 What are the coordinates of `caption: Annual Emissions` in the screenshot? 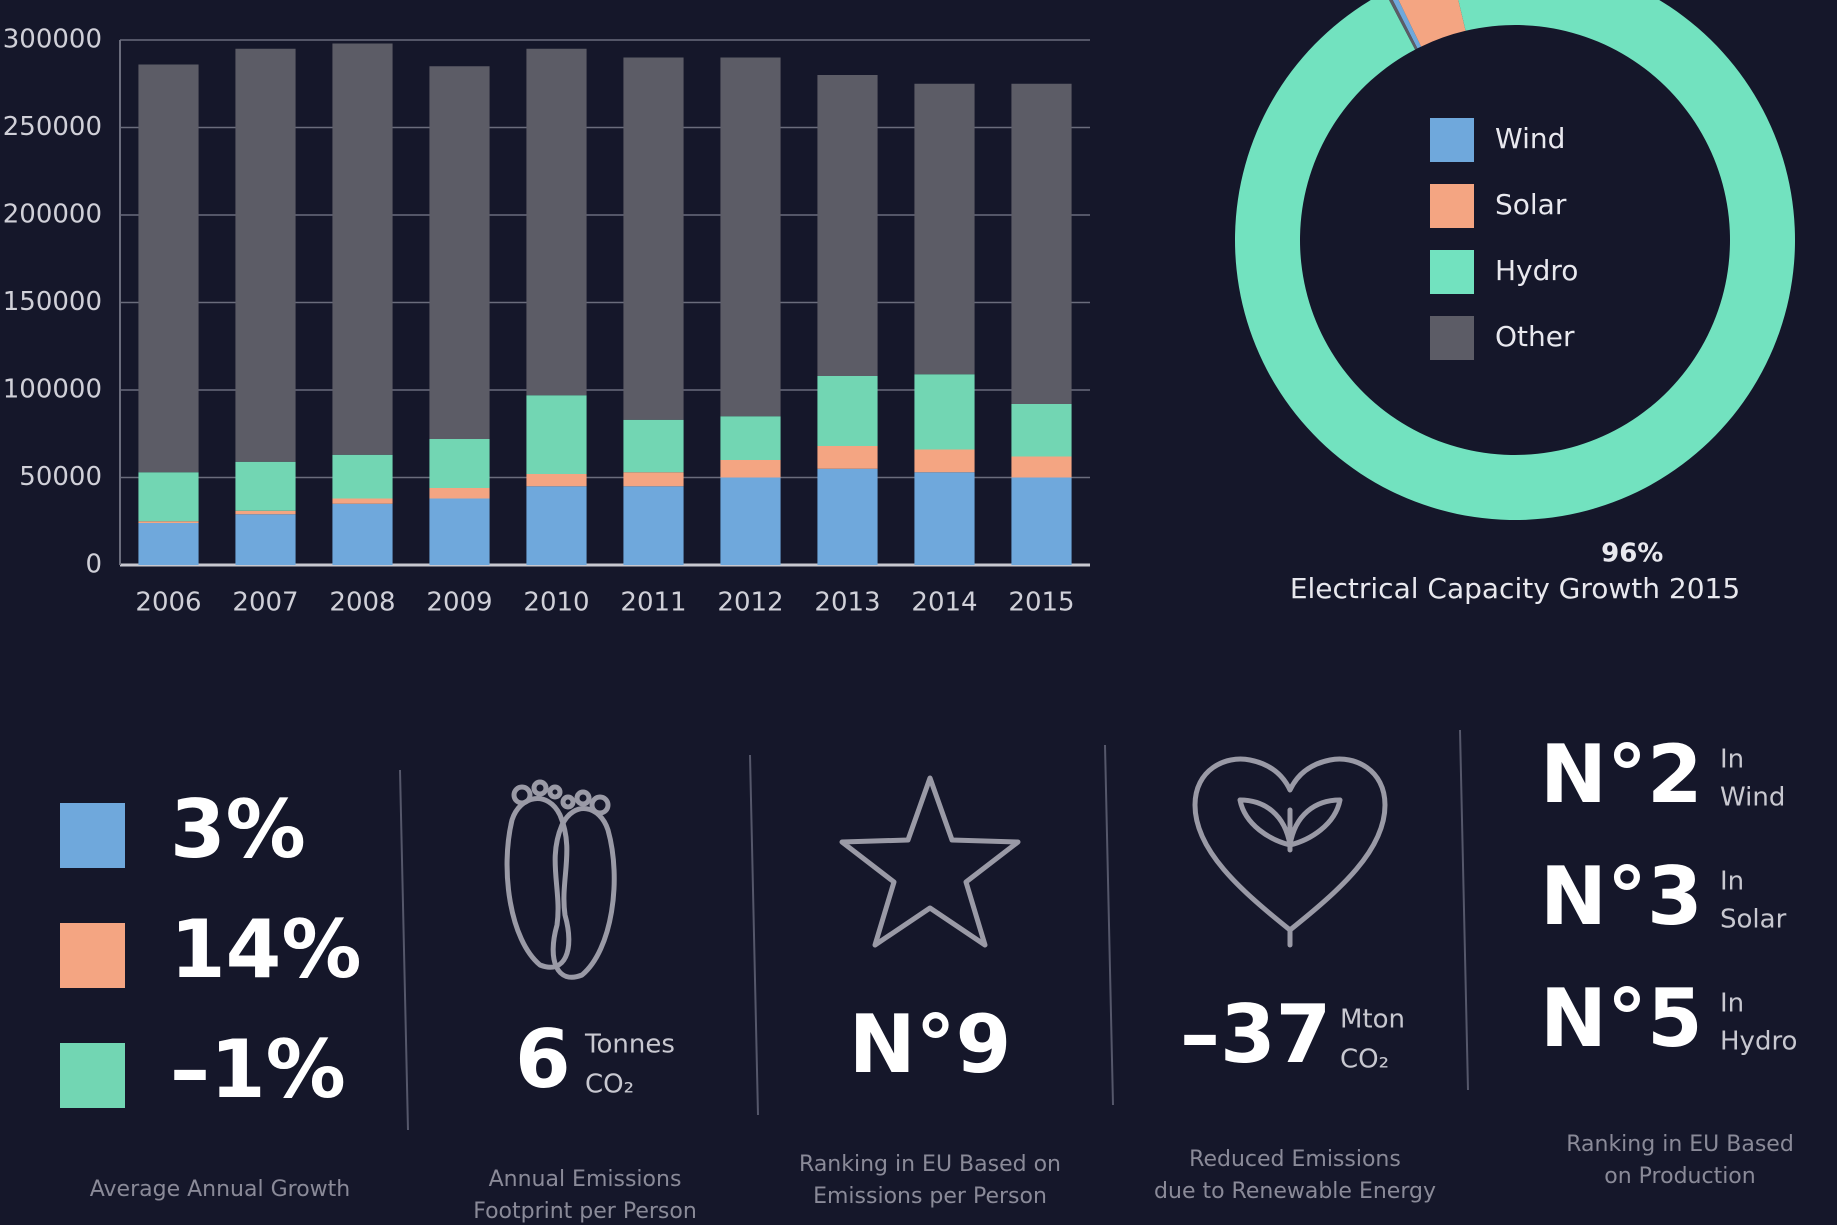 It's located at (585, 1179).